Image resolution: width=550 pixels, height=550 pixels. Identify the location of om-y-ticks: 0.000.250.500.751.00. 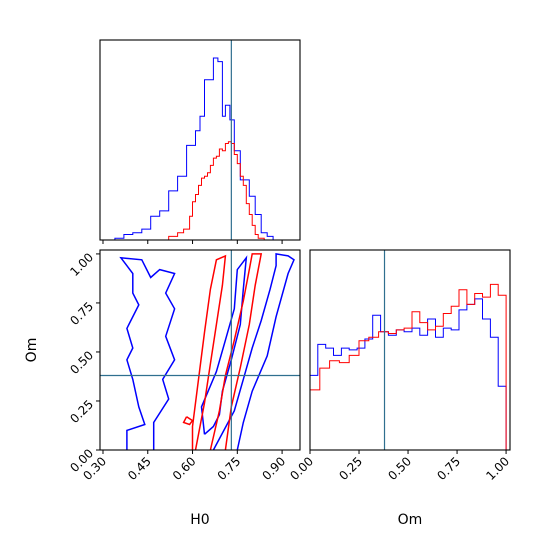
(83, 362).